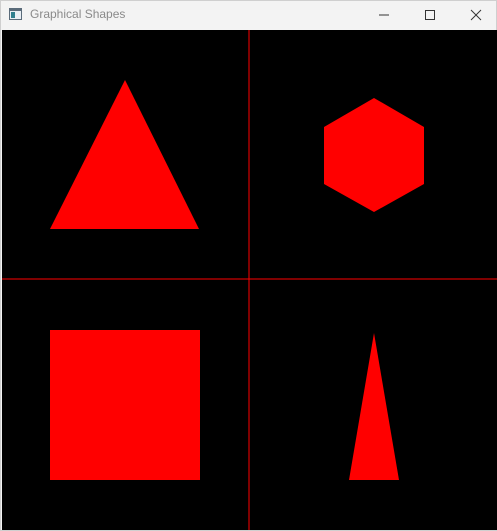 The width and height of the screenshot is (497, 531). Describe the element at coordinates (374, 406) in the screenshot. I see `narrow-triangle-shape` at that location.